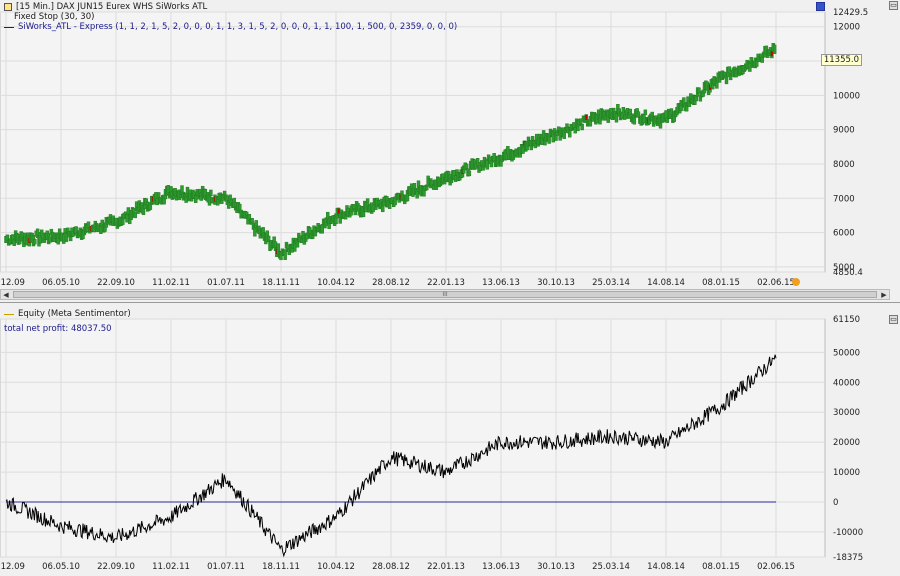  Describe the element at coordinates (6, 294) in the screenshot. I see `scroll-left-icon: ◀` at that location.